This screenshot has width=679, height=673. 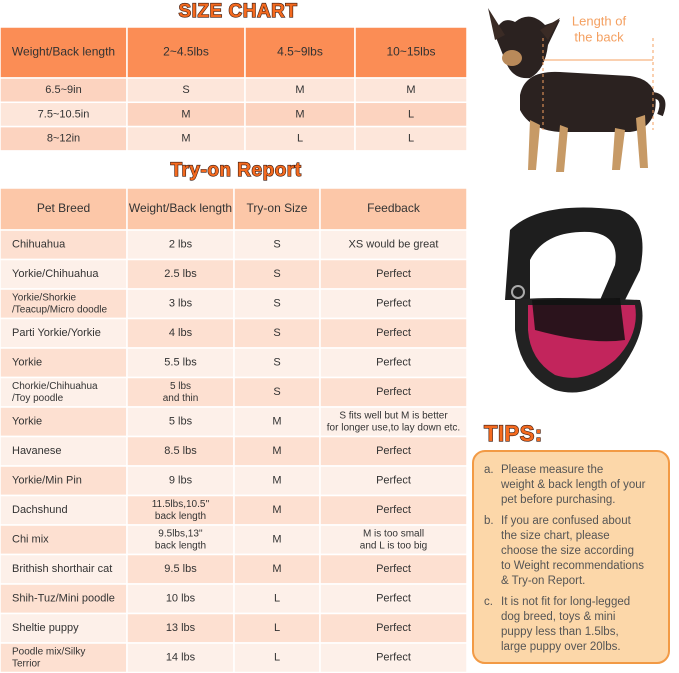 I want to click on cell-text: 8.5 lbs, so click(x=180, y=451).